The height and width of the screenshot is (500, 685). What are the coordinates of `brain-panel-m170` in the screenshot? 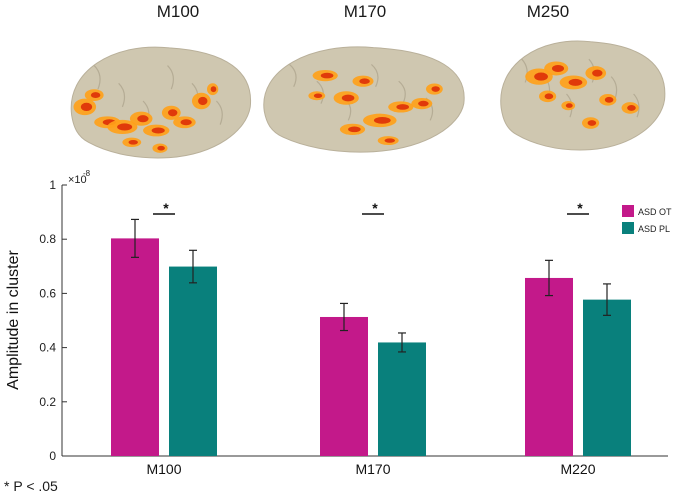 It's located at (364, 99).